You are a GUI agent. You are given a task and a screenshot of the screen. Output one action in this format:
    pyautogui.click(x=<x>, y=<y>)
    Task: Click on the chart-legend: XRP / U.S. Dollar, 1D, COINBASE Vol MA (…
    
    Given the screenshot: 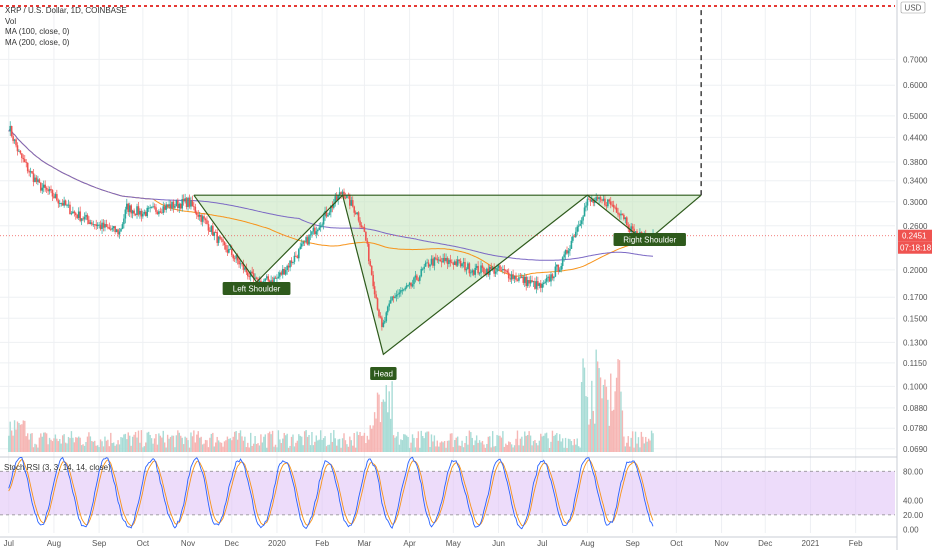 What is the action you would take?
    pyautogui.click(x=66, y=27)
    